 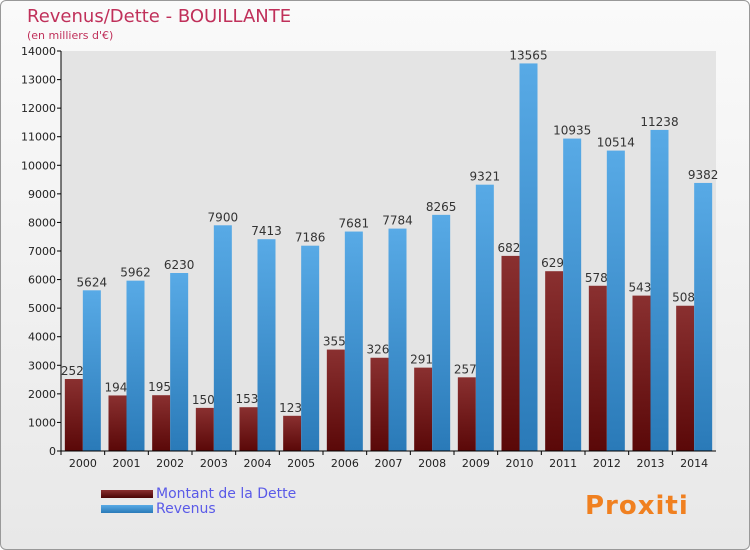 What do you see at coordinates (441, 207) in the screenshot?
I see `value-label-revenus: 8265` at bounding box center [441, 207].